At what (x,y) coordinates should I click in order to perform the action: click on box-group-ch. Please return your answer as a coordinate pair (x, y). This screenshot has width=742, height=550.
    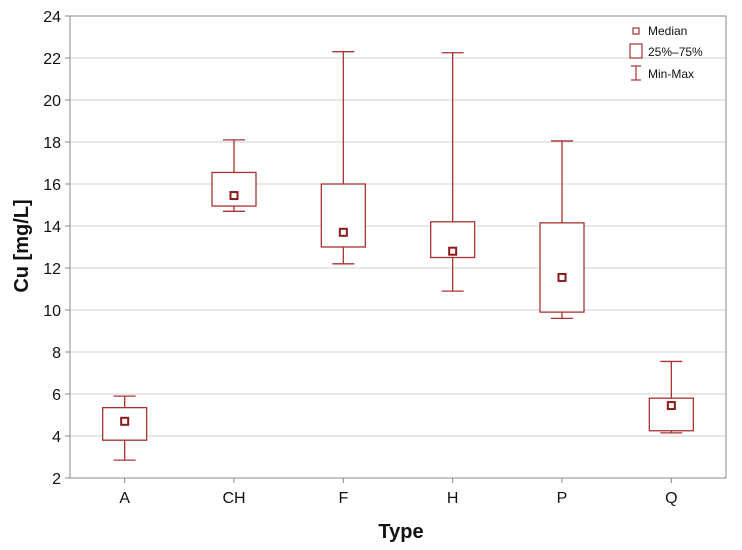
    Looking at the image, I should click on (234, 175).